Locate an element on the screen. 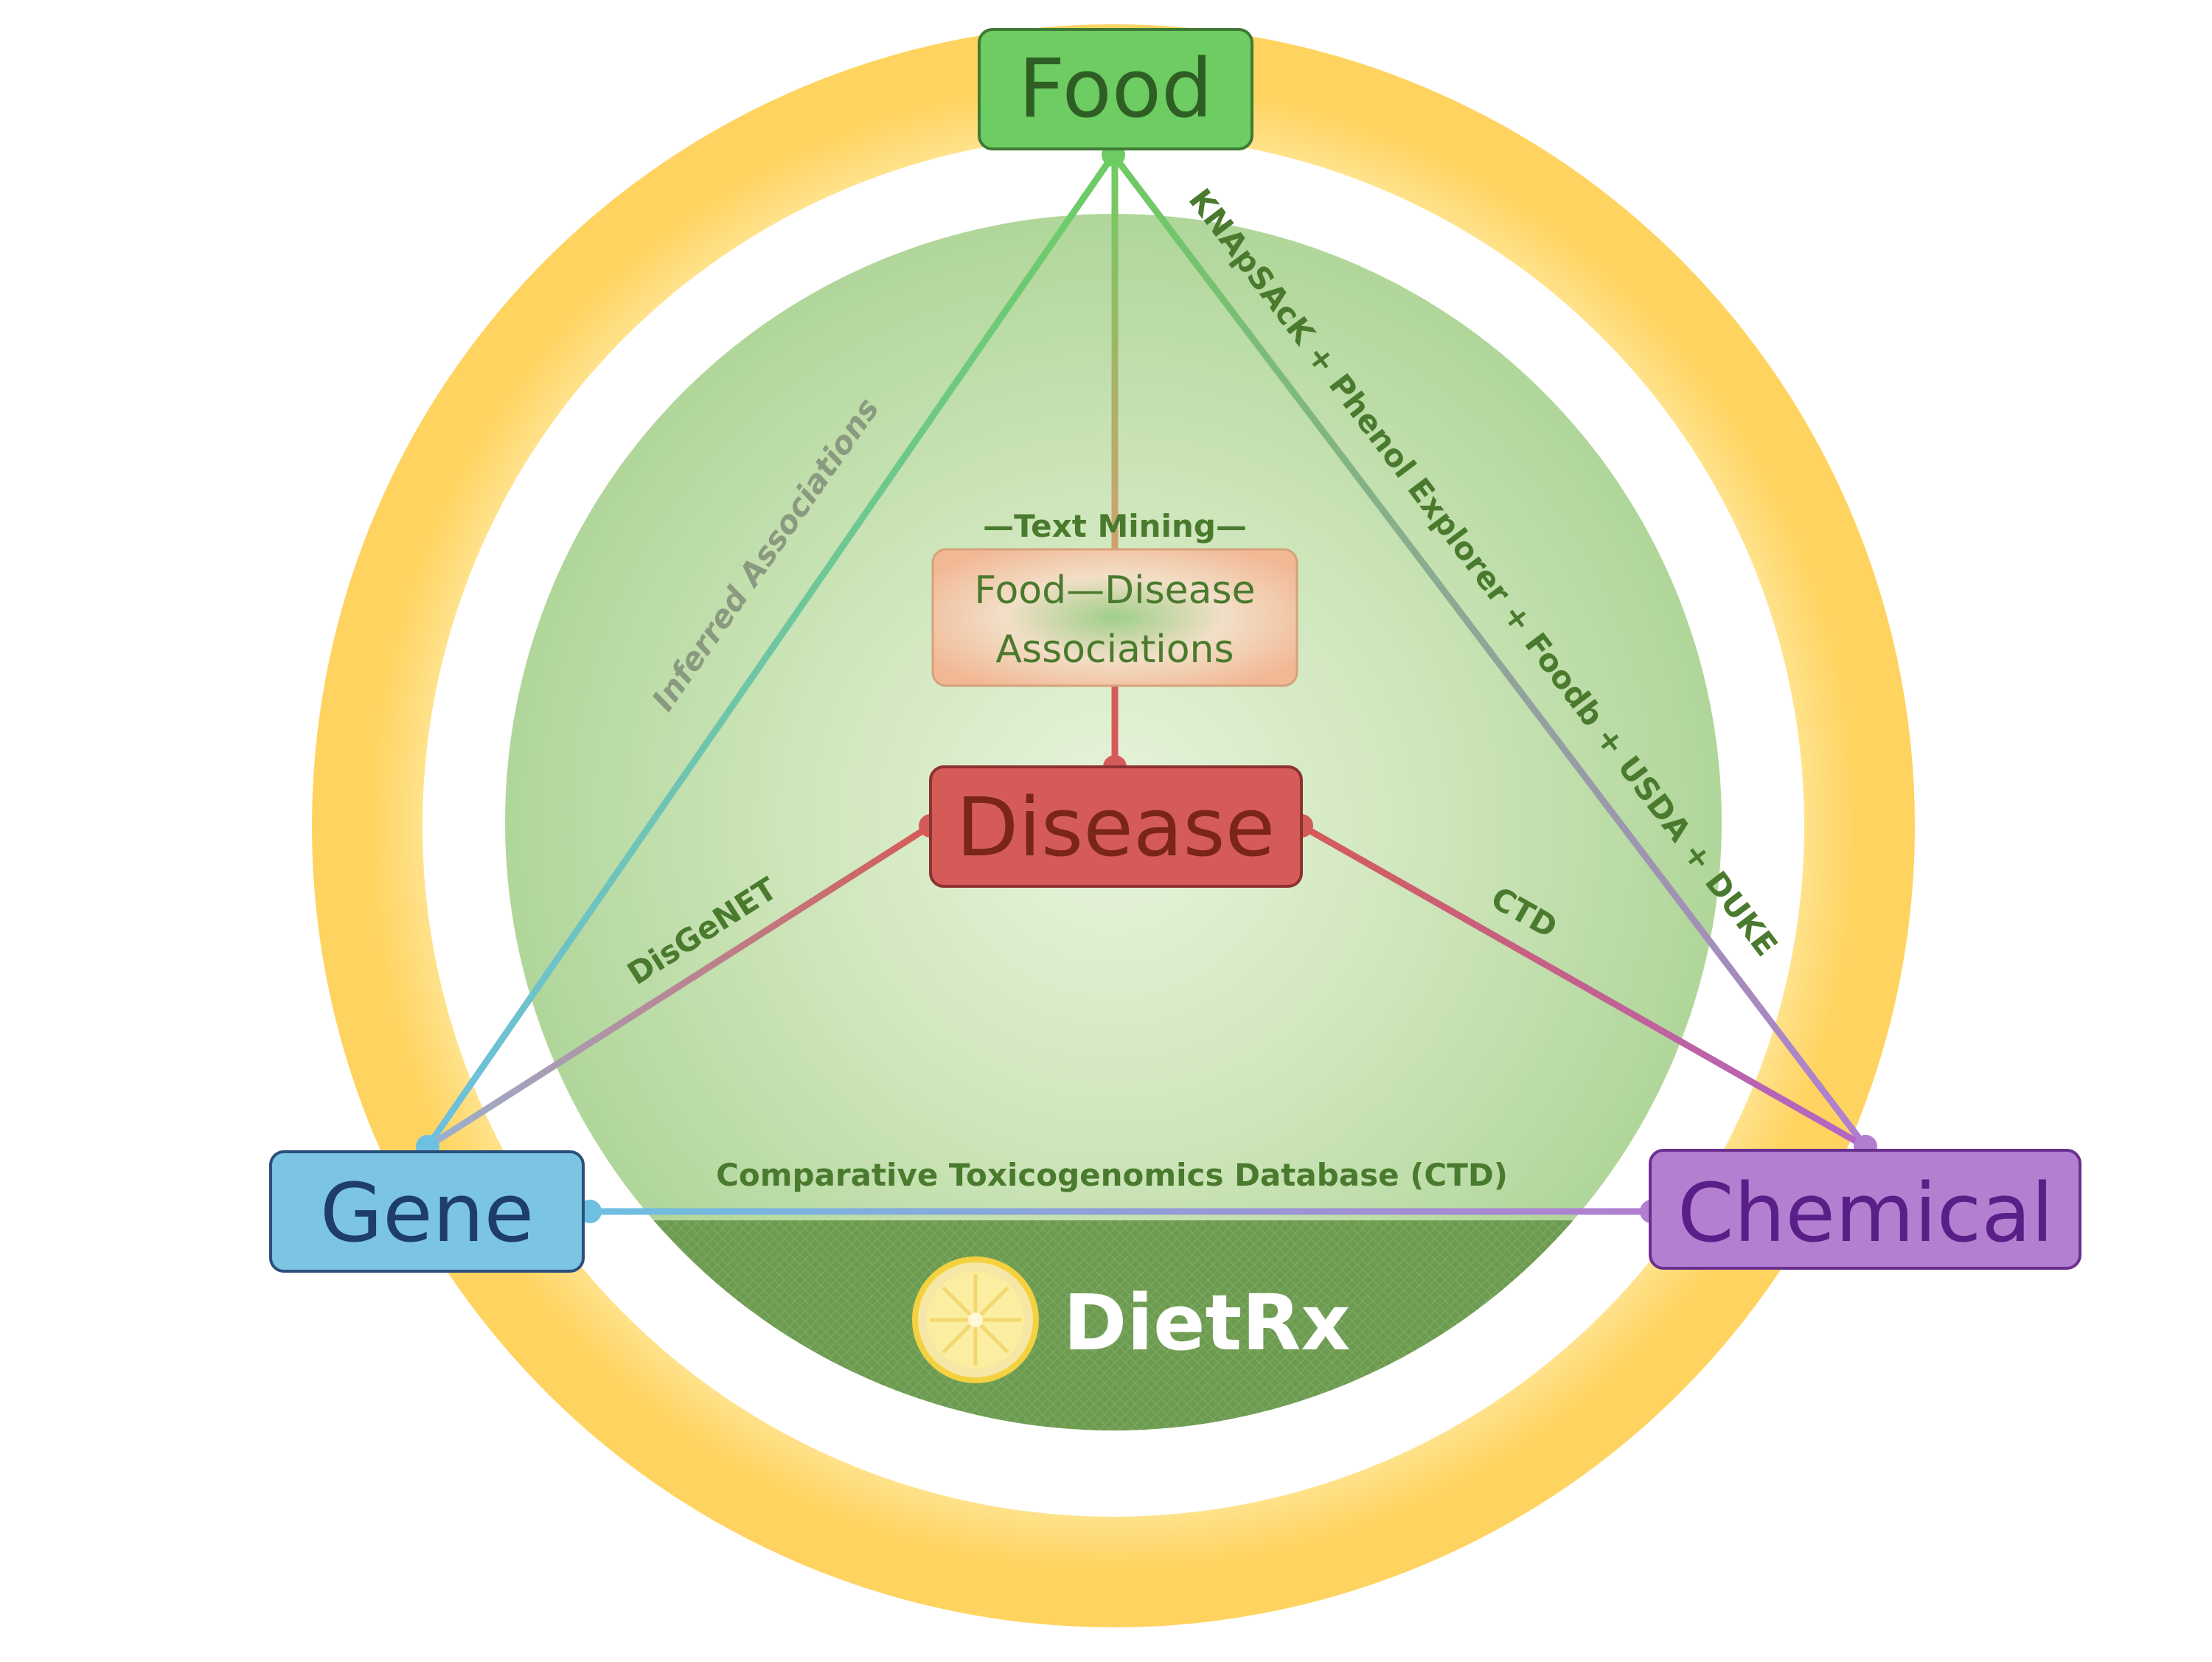 Image resolution: width=2212 pixels, height=1662 pixels. node-gene-label: Gene is located at coordinates (427, 1213).